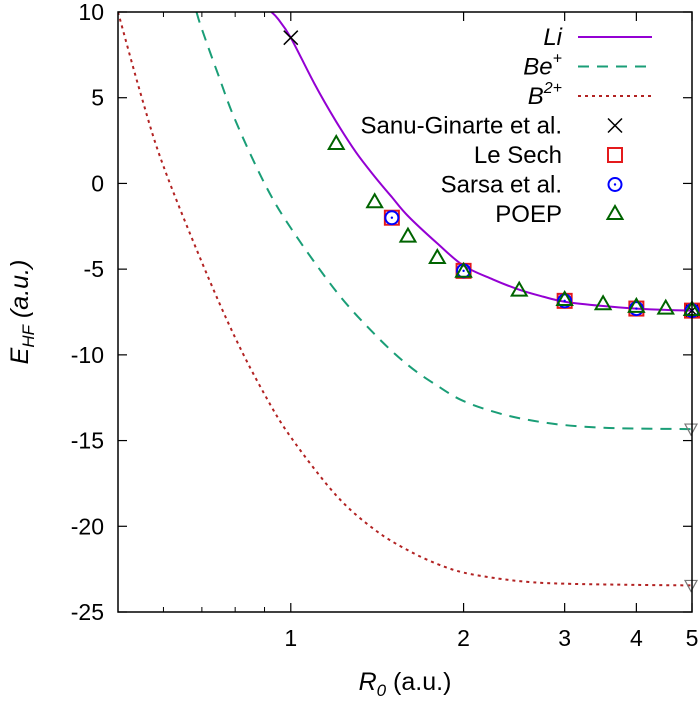  Describe the element at coordinates (615, 211) in the screenshot. I see `legend-sample-poep` at that location.